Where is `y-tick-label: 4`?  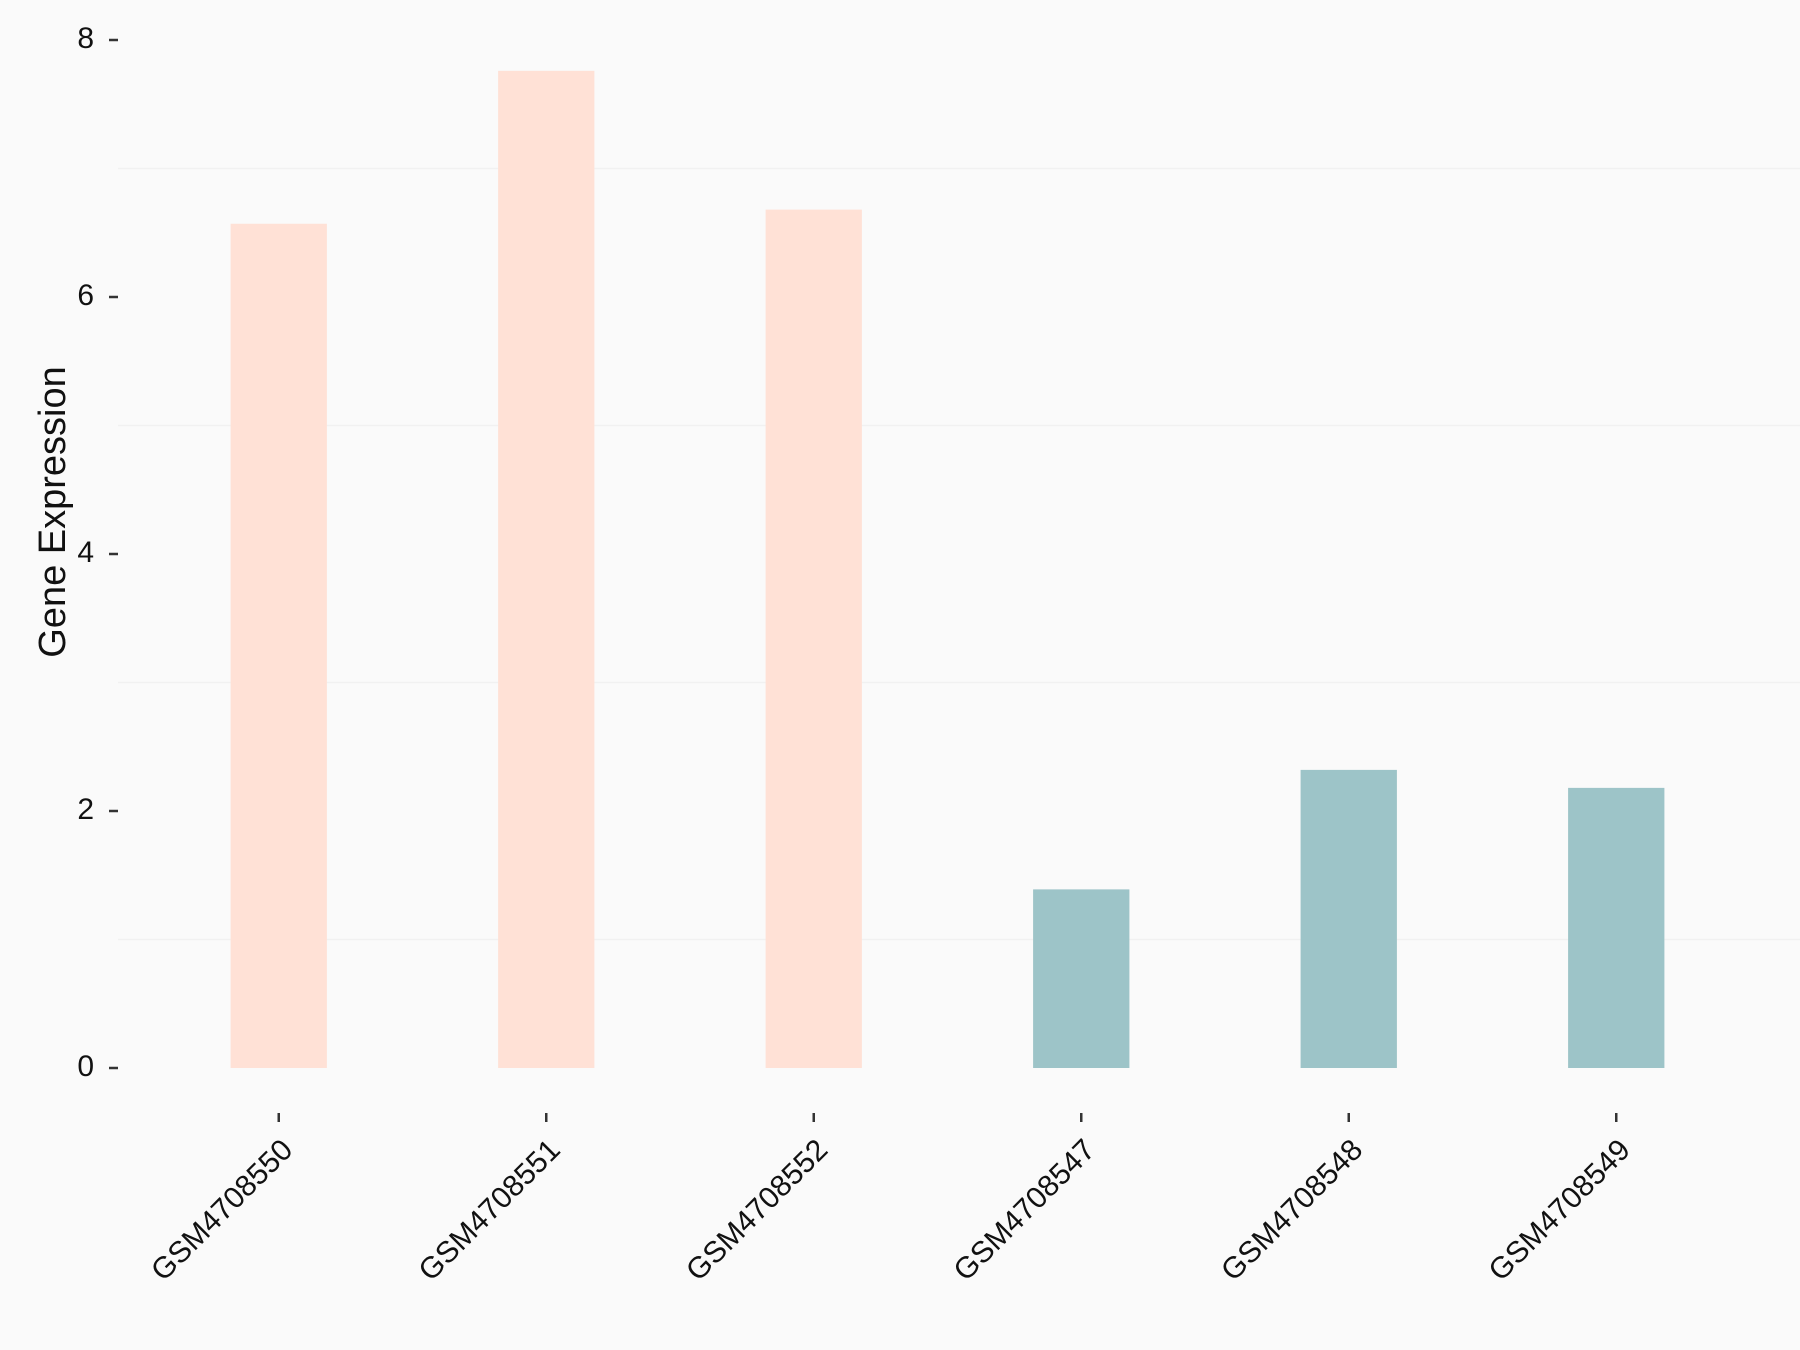 y-tick-label: 4 is located at coordinates (85, 552).